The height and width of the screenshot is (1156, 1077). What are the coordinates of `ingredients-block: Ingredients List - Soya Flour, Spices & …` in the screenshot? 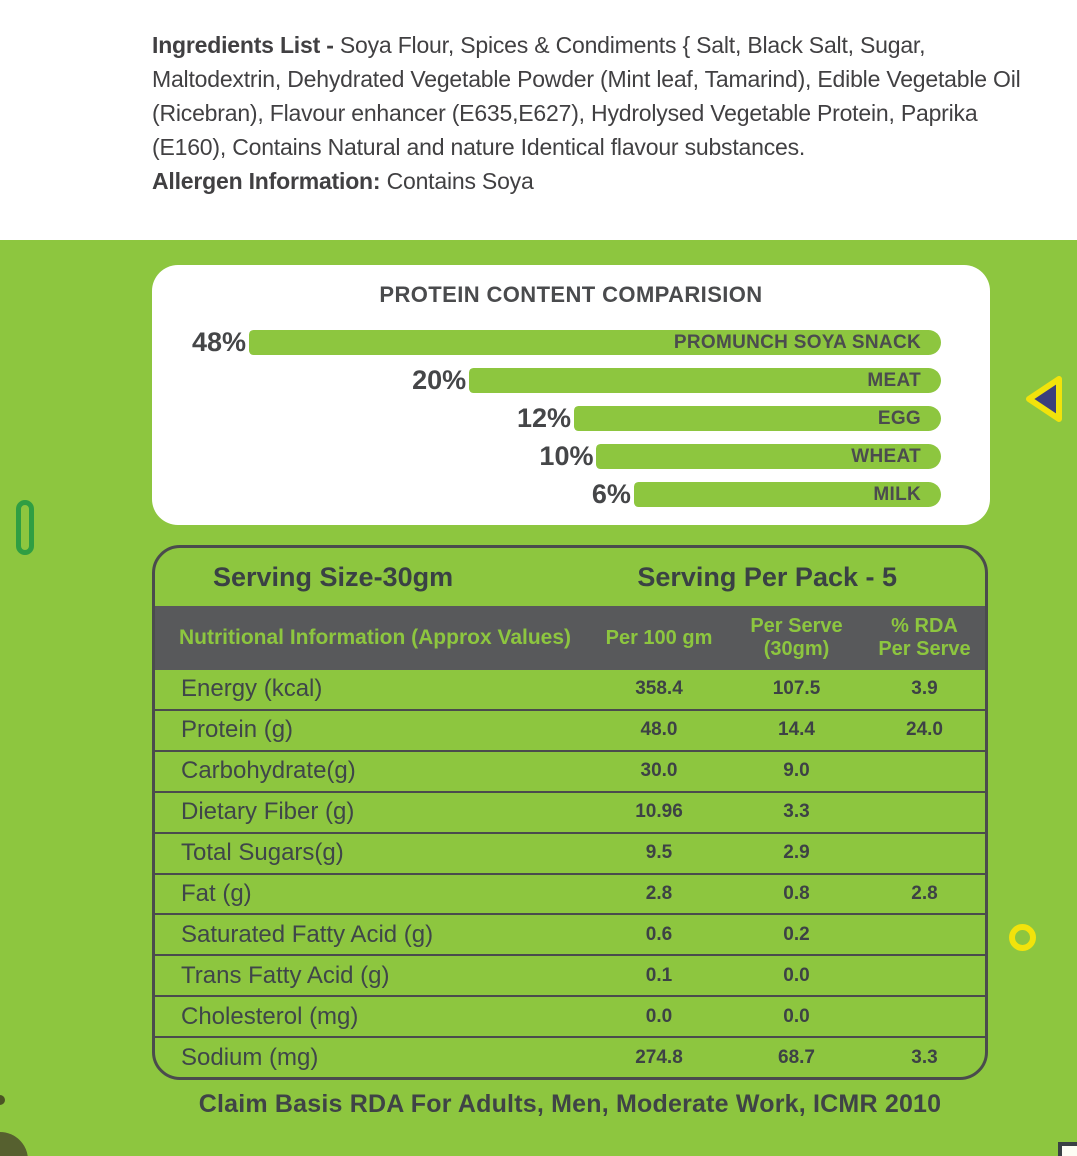 It's located at (603, 113).